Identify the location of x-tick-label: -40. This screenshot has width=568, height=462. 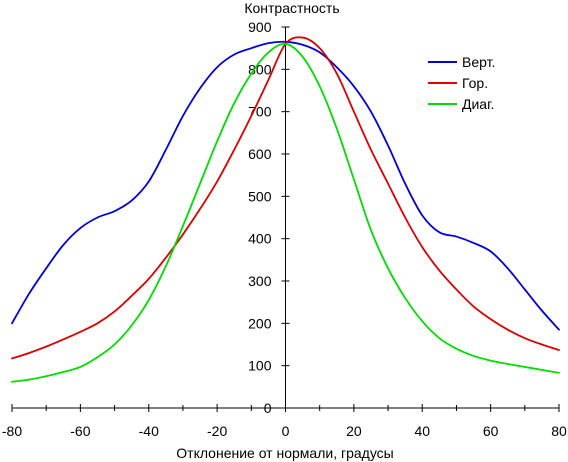
(149, 431).